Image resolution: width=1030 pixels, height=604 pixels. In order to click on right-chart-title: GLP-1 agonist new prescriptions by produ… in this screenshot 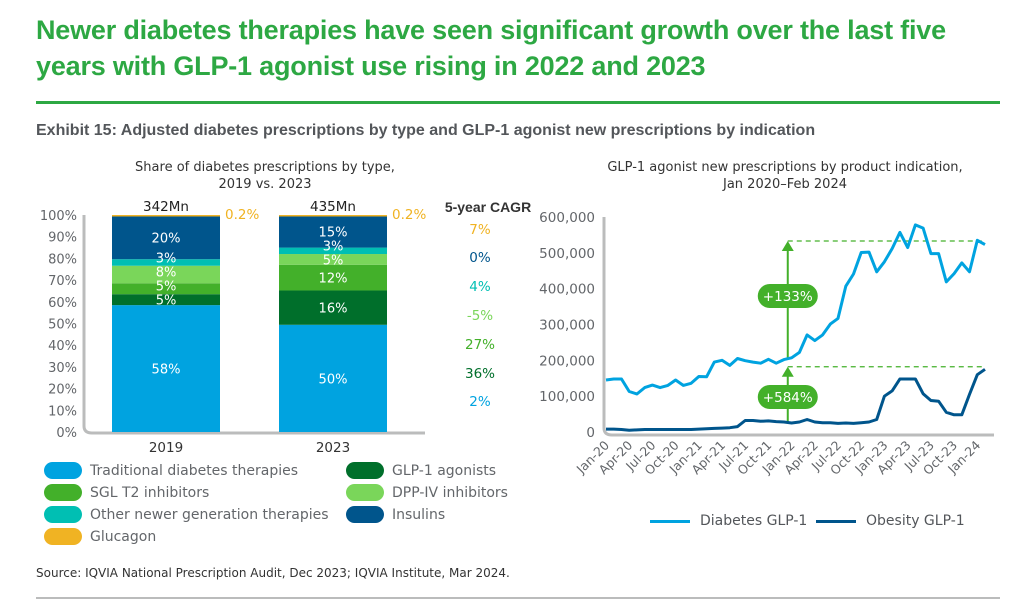, I will do `click(785, 176)`.